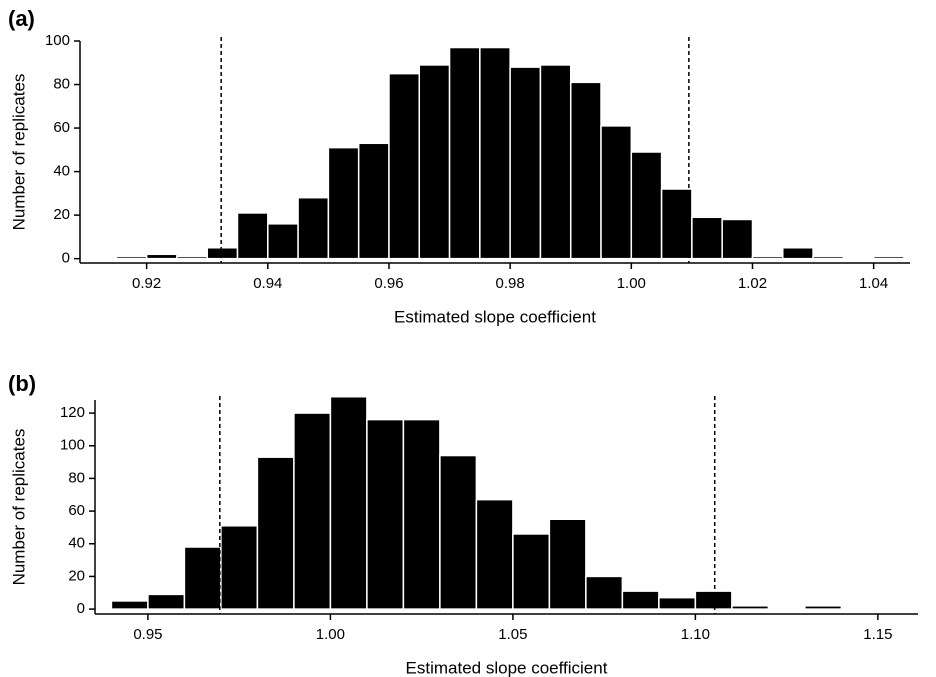 This screenshot has width=936, height=677. Describe the element at coordinates (695, 634) in the screenshot. I see `x-tick-label: 1.10` at that location.